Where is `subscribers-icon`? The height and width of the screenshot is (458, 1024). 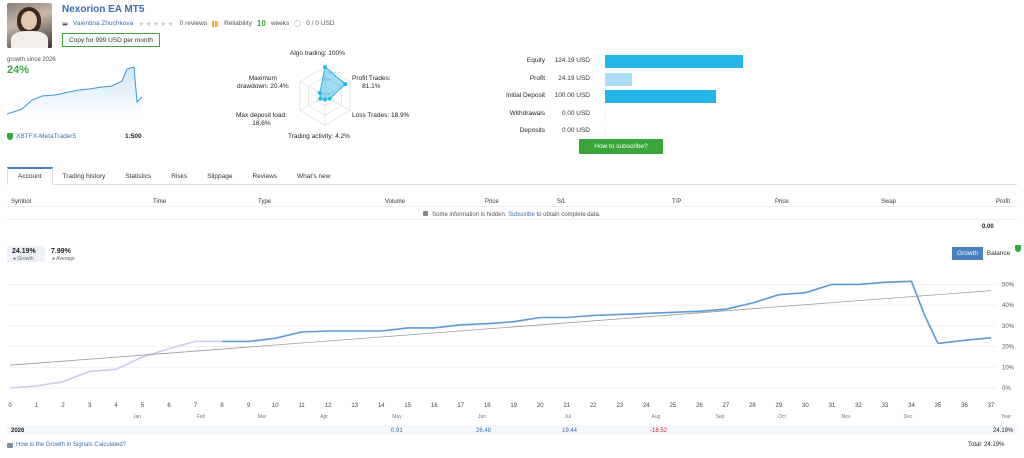
subscribers-icon is located at coordinates (298, 23).